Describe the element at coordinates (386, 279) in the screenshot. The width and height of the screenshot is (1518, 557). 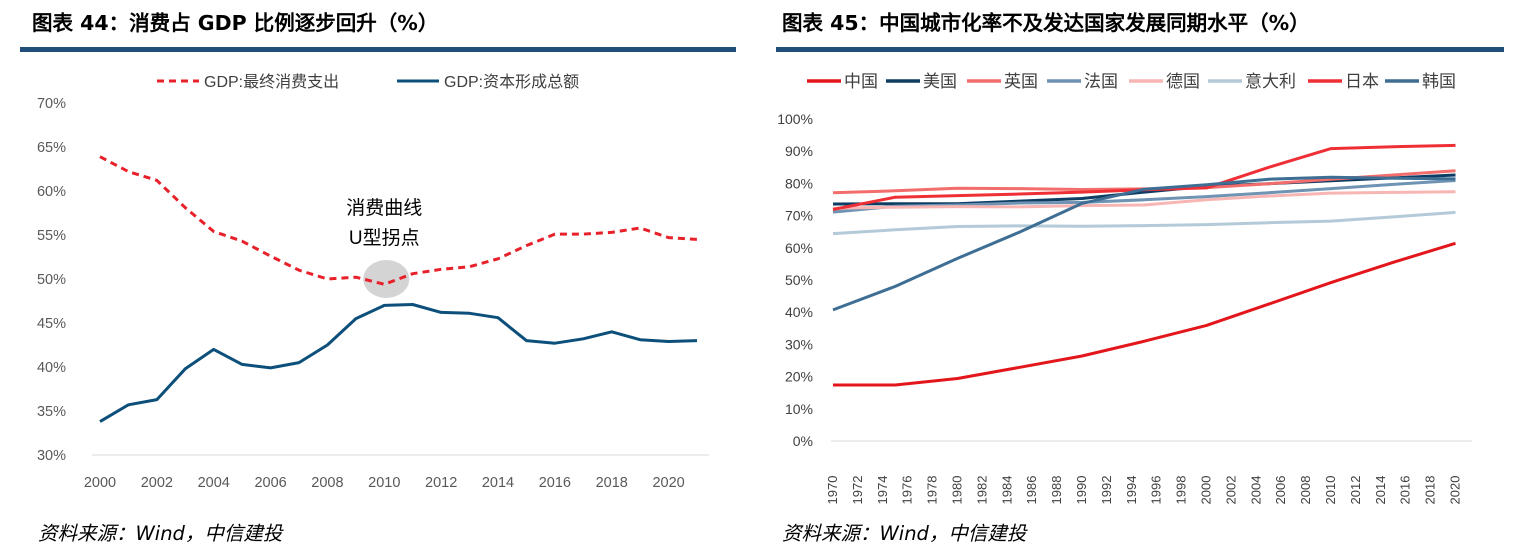
I see `inflection-highlight` at that location.